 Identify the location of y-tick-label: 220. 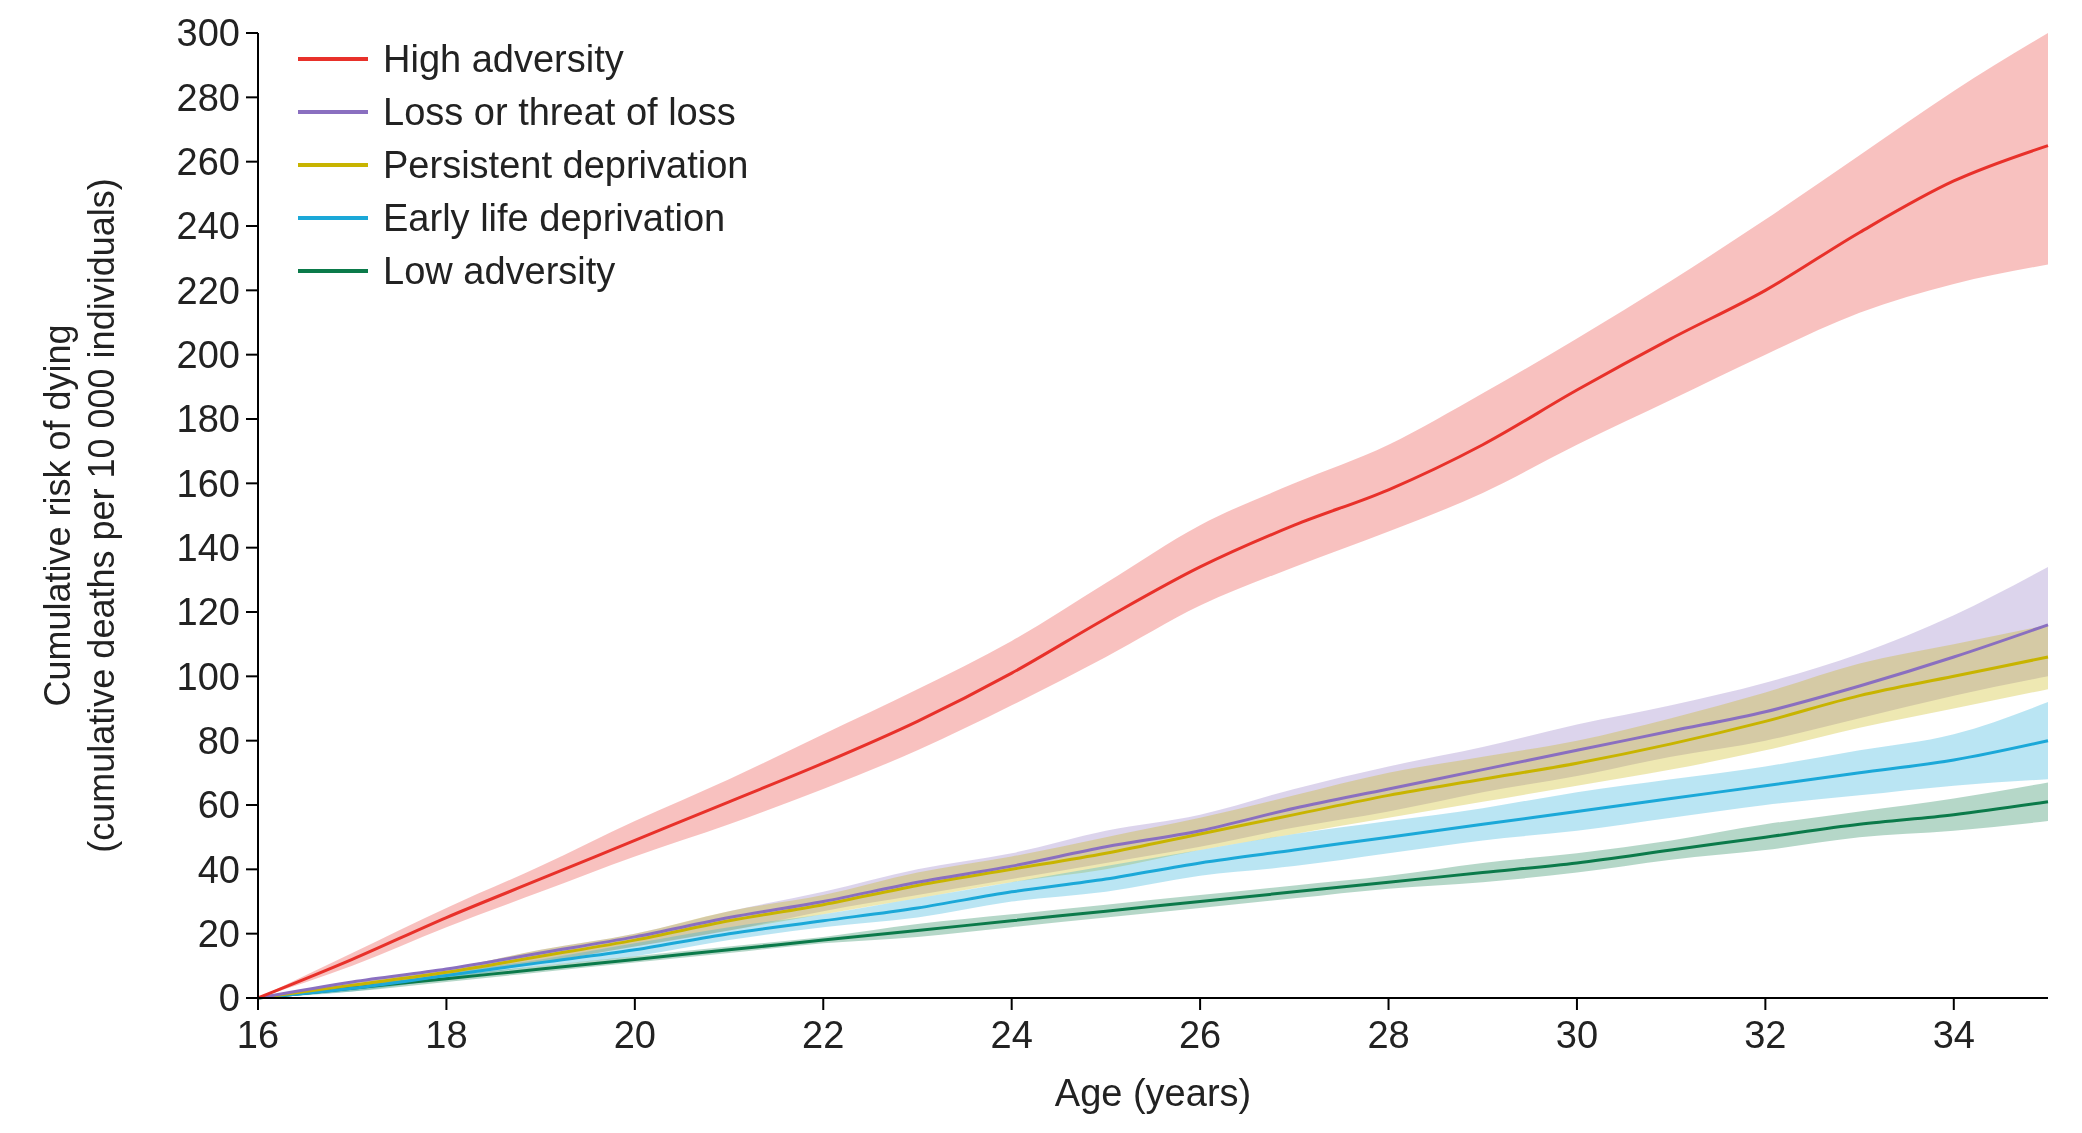
(208, 290).